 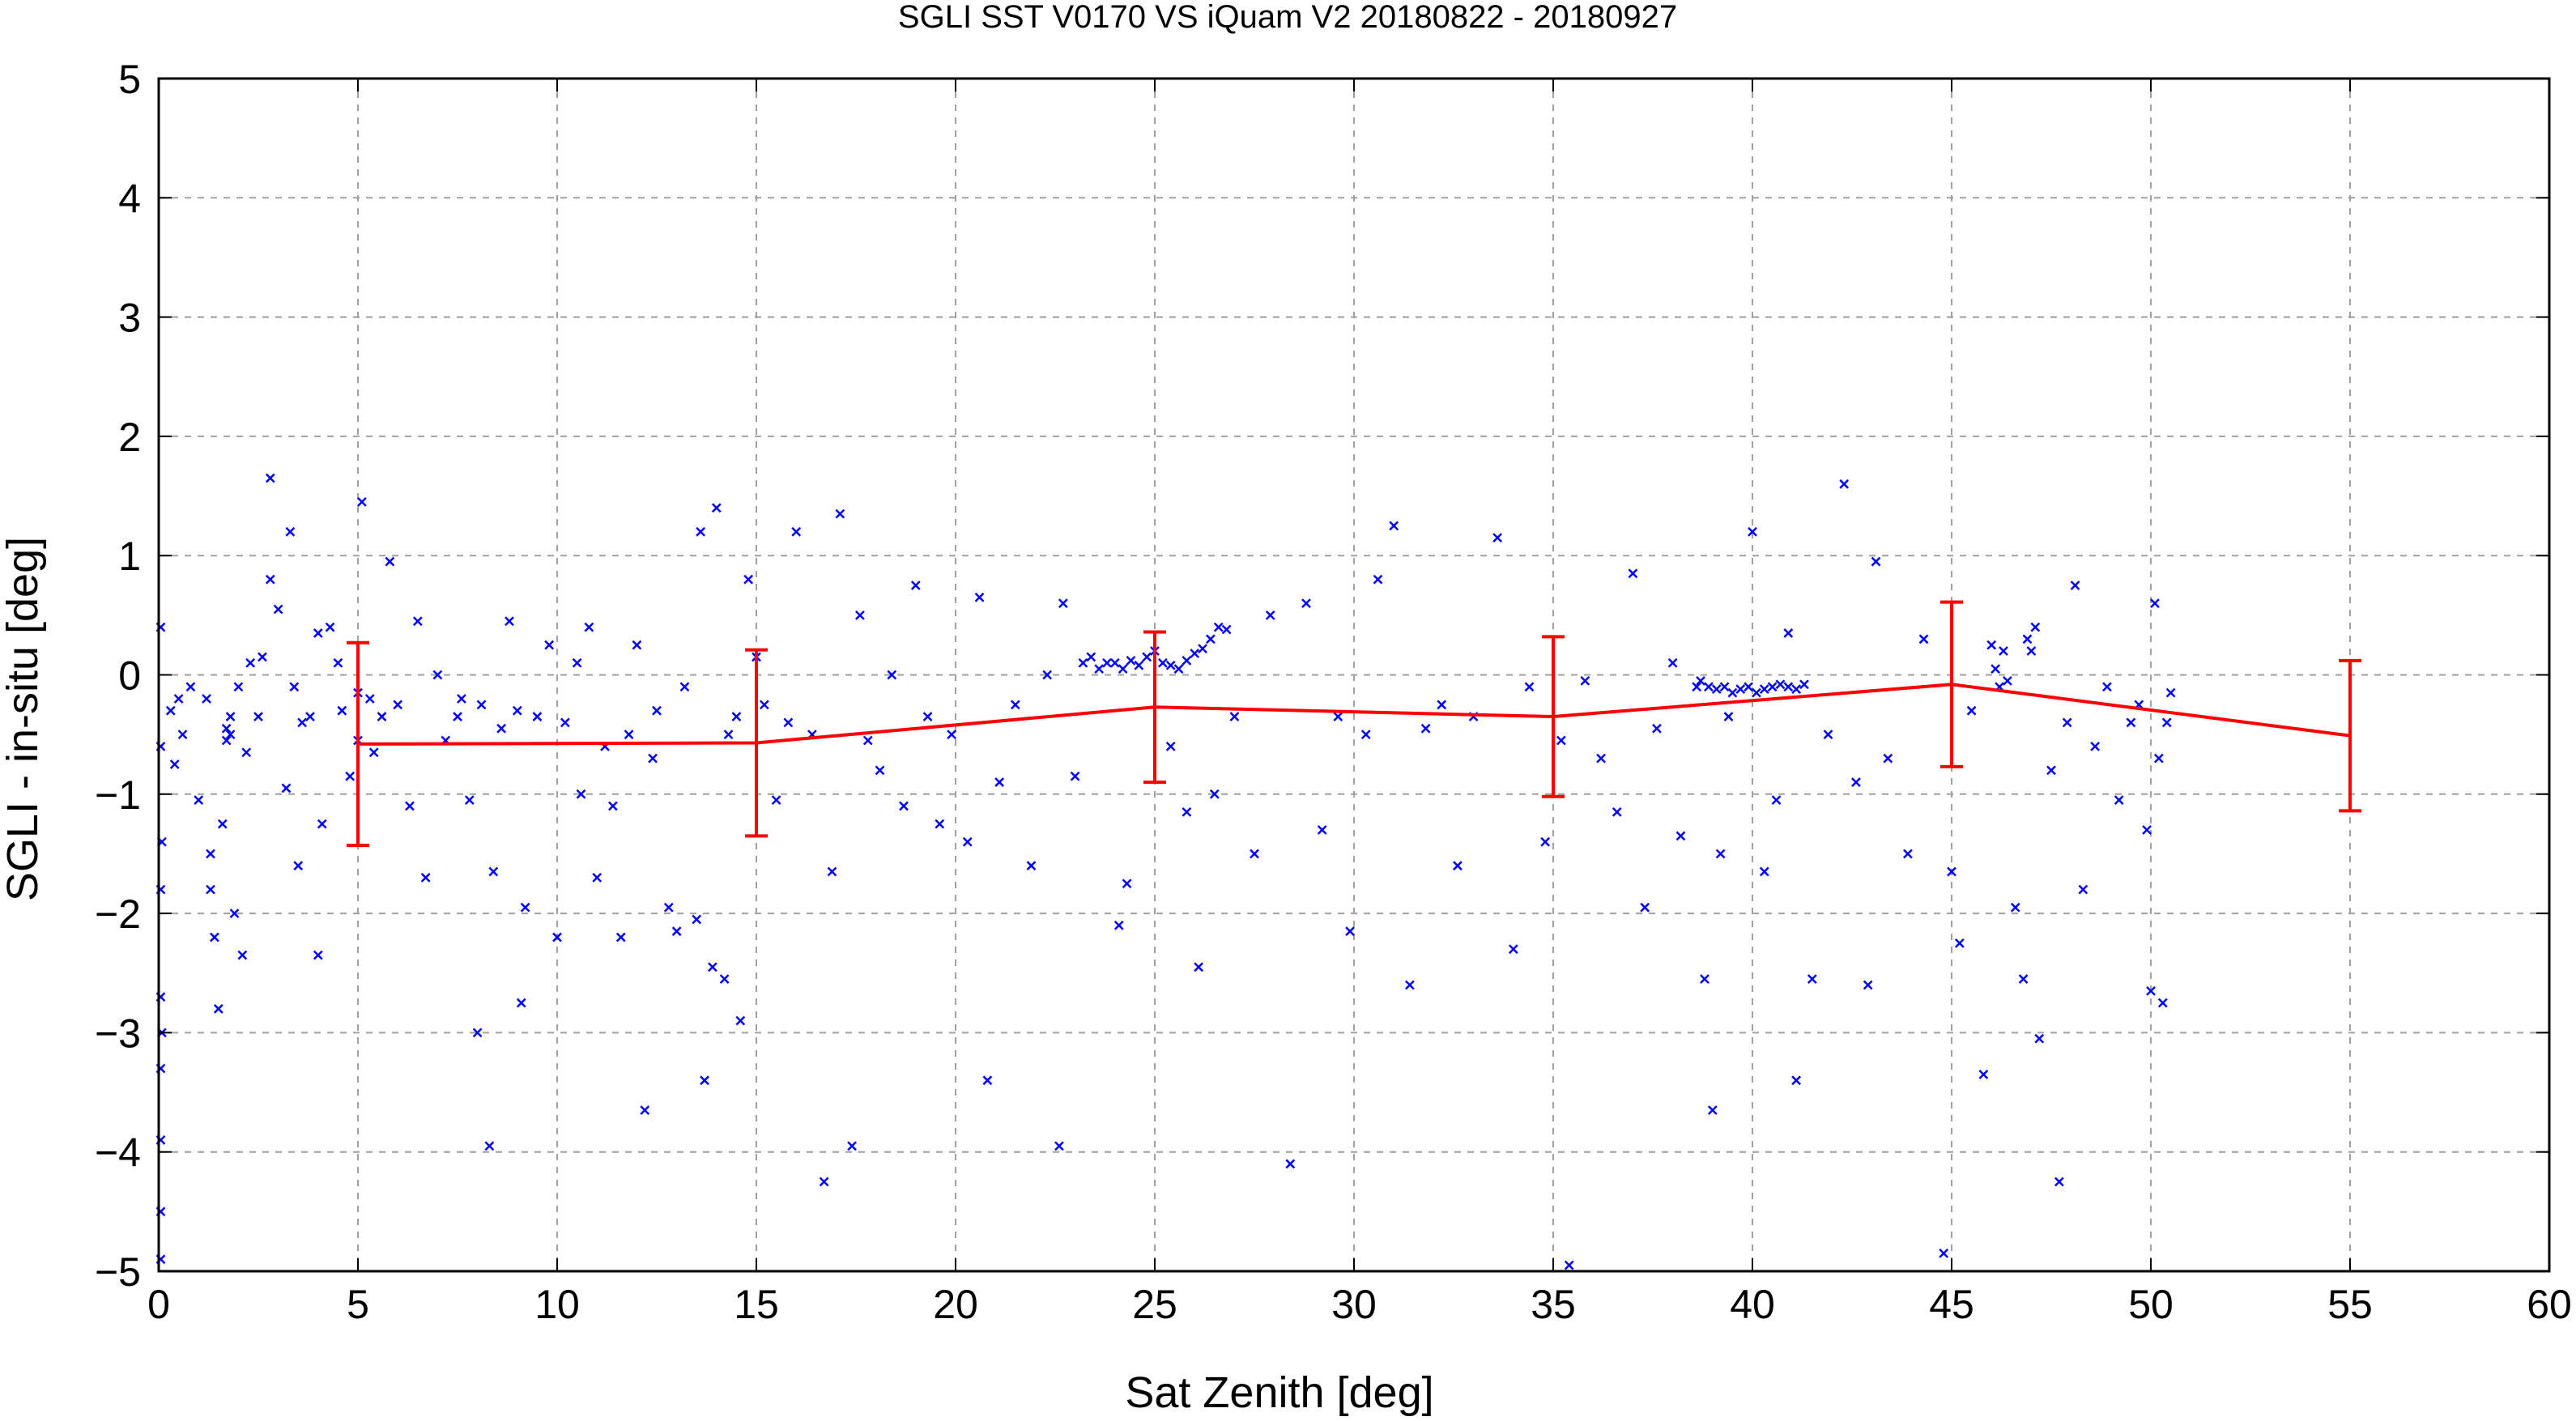 I want to click on x-tick-label: 20, so click(x=955, y=1304).